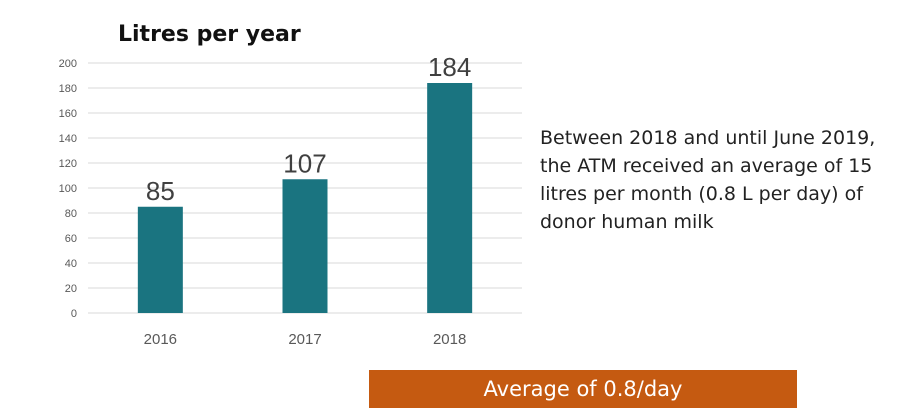 This screenshot has width=900, height=420. I want to click on y-tick-label: 180, so click(68, 89).